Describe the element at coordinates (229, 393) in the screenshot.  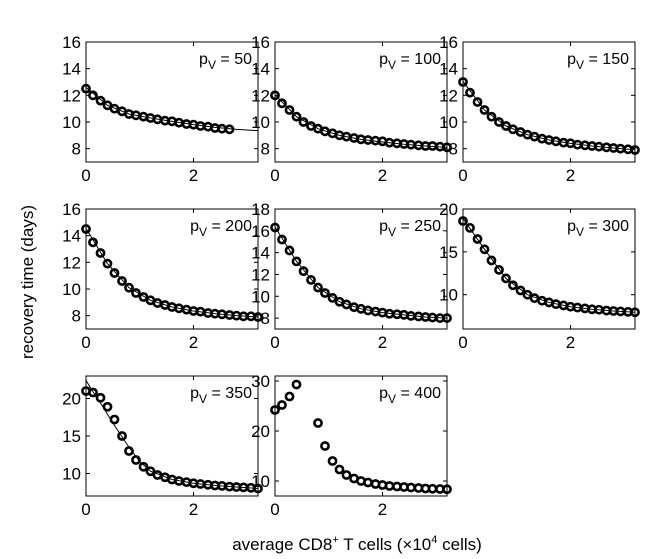
I see `annotation-value: = 350` at that location.